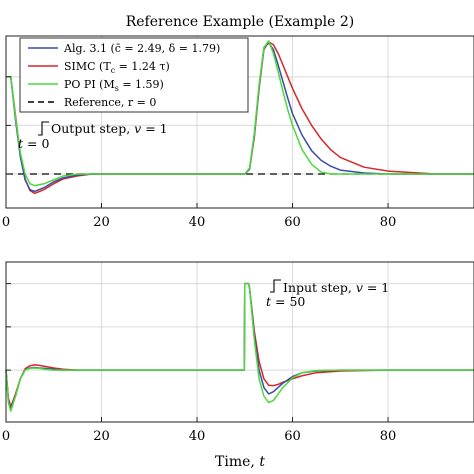 The width and height of the screenshot is (474, 474). I want to click on legend-box, so click(134, 75).